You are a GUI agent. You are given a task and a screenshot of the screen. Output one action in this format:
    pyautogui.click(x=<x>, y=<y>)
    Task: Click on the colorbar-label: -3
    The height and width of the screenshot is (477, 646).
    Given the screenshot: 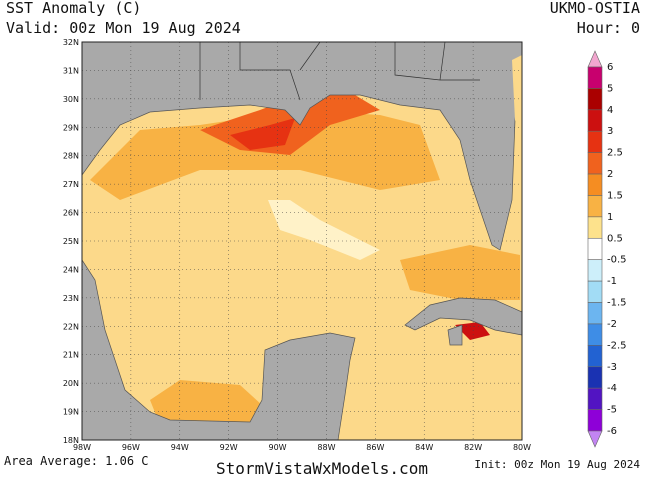 What is the action you would take?
    pyautogui.click(x=612, y=367)
    